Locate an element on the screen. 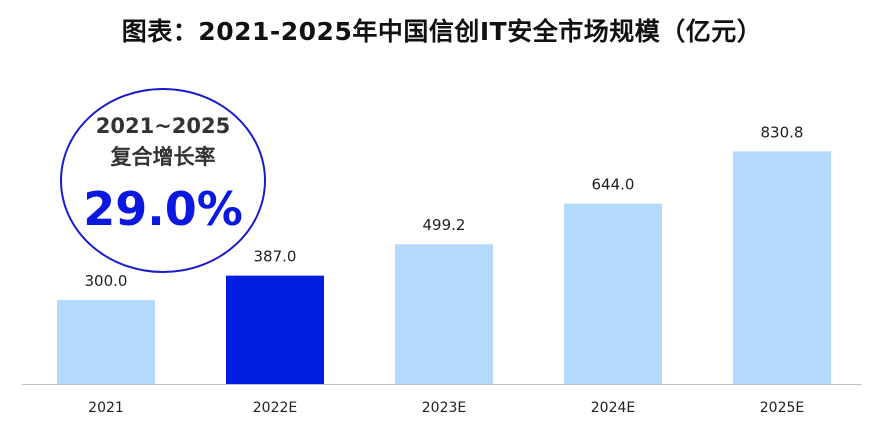 The image size is (884, 426). data-label-2023E: 499.2 is located at coordinates (444, 225).